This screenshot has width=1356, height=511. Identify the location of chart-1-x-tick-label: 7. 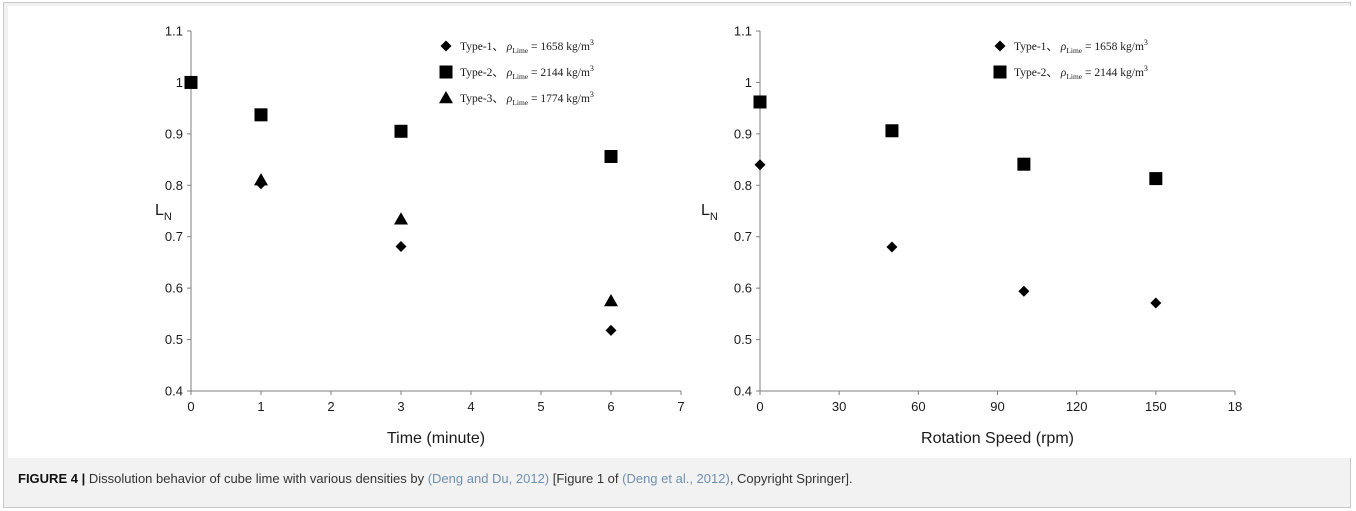
(680, 406).